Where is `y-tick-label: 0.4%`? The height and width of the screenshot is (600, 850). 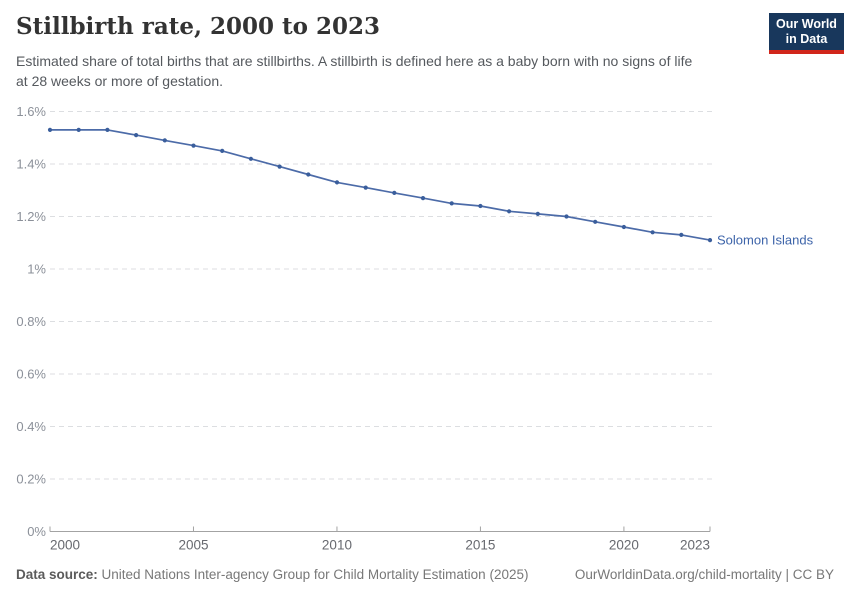 y-tick-label: 0.4% is located at coordinates (31, 426).